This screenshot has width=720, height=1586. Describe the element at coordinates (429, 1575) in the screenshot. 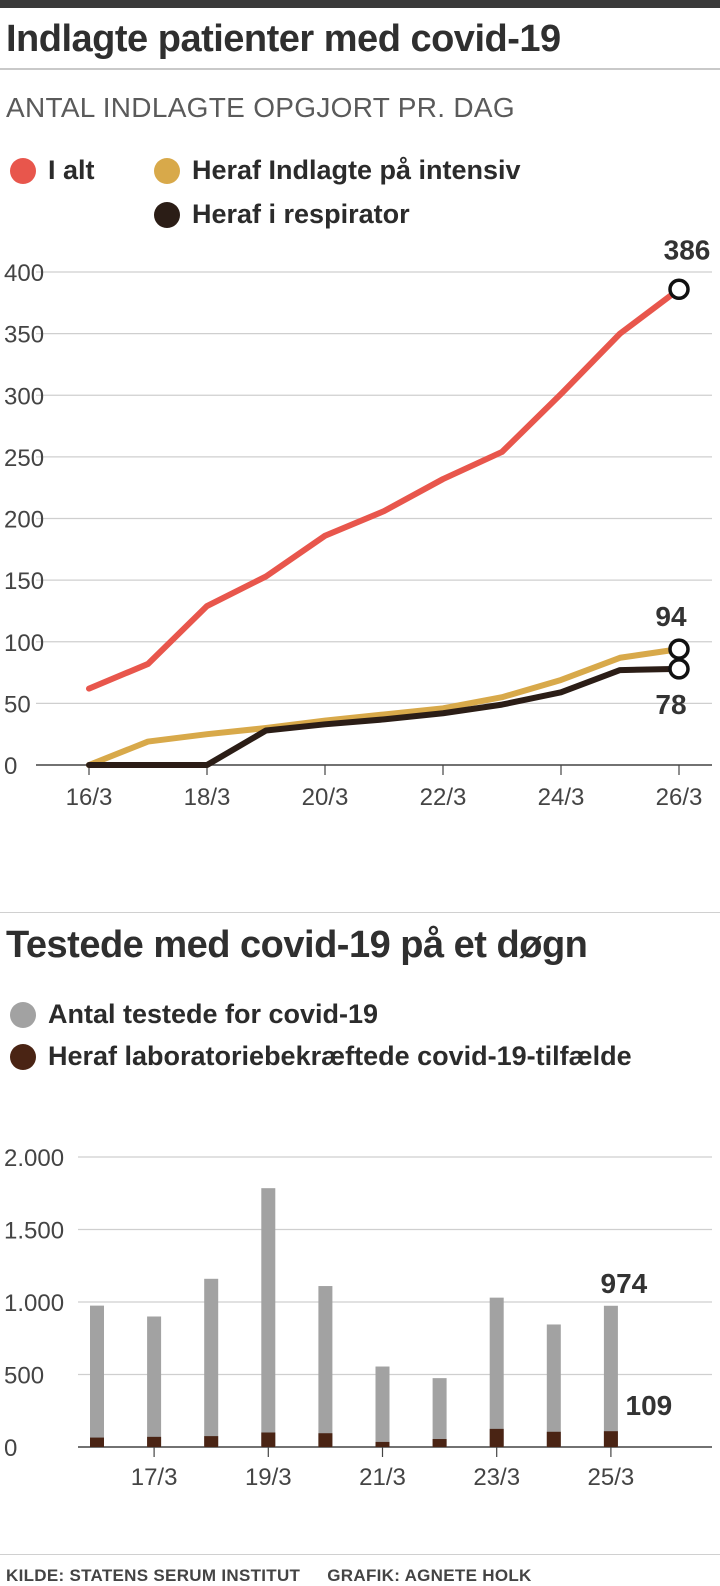

I see `graphic-credit: GRAFIK: AGNETE HOLK` at that location.